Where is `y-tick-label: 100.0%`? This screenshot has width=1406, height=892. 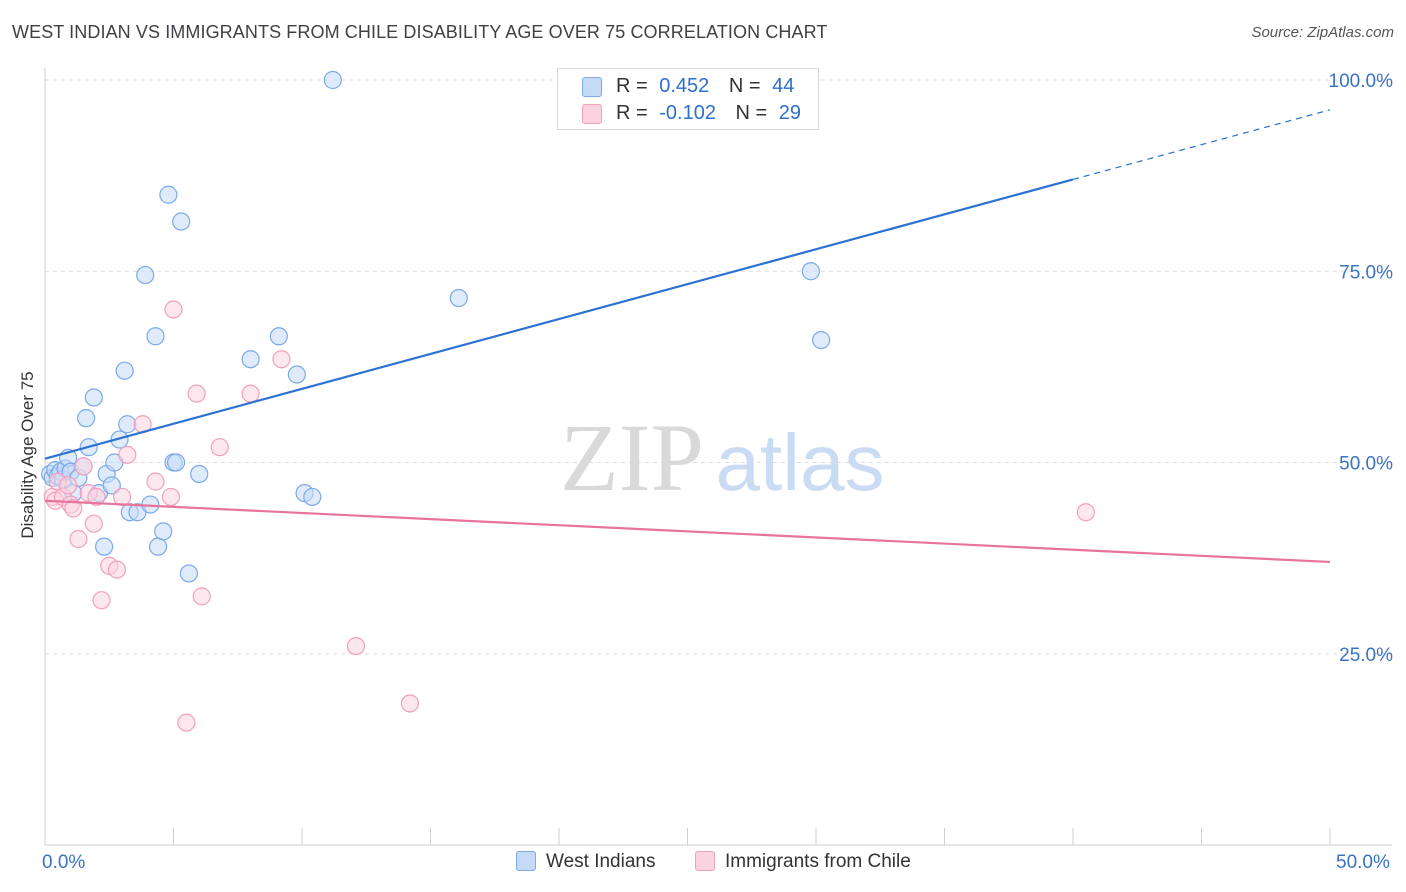 y-tick-label: 100.0% is located at coordinates (1361, 81).